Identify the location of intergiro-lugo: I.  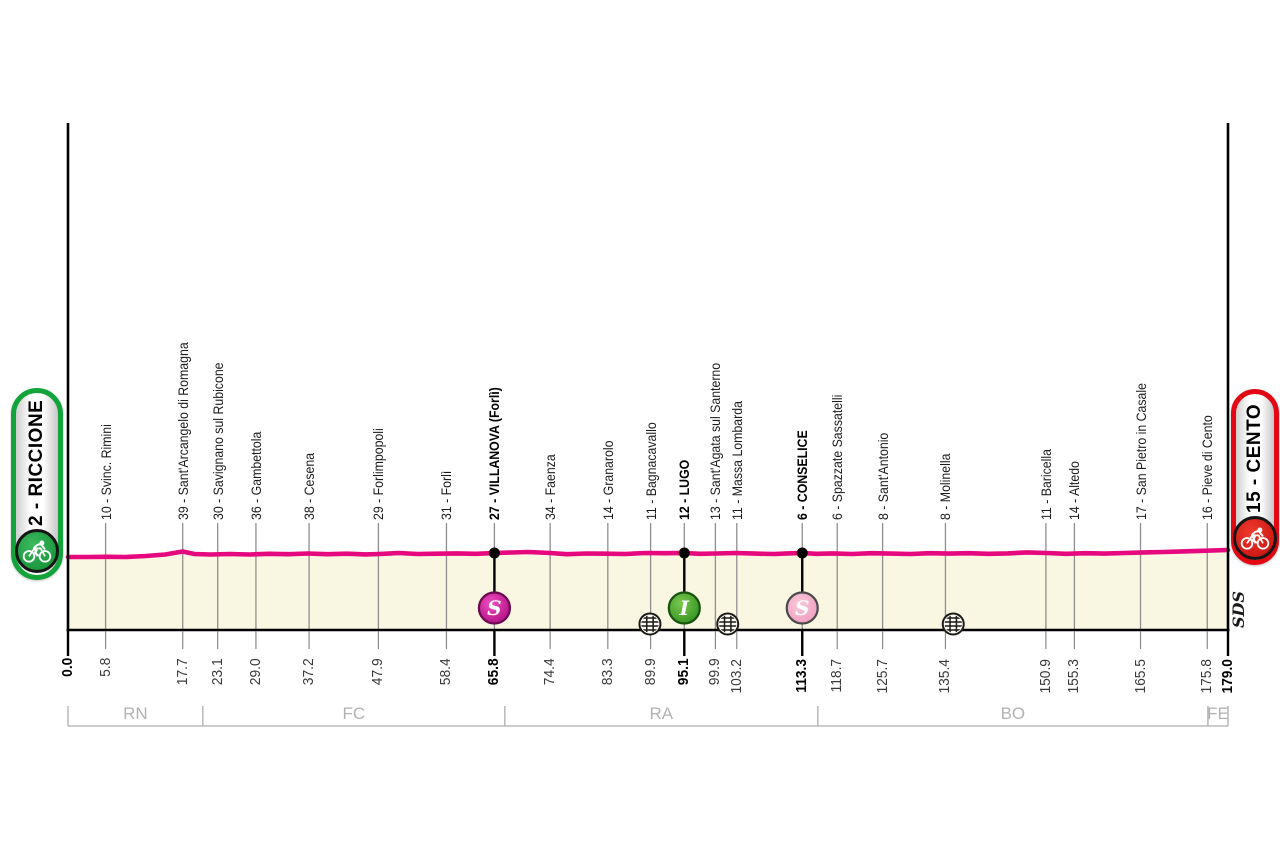
(684, 586).